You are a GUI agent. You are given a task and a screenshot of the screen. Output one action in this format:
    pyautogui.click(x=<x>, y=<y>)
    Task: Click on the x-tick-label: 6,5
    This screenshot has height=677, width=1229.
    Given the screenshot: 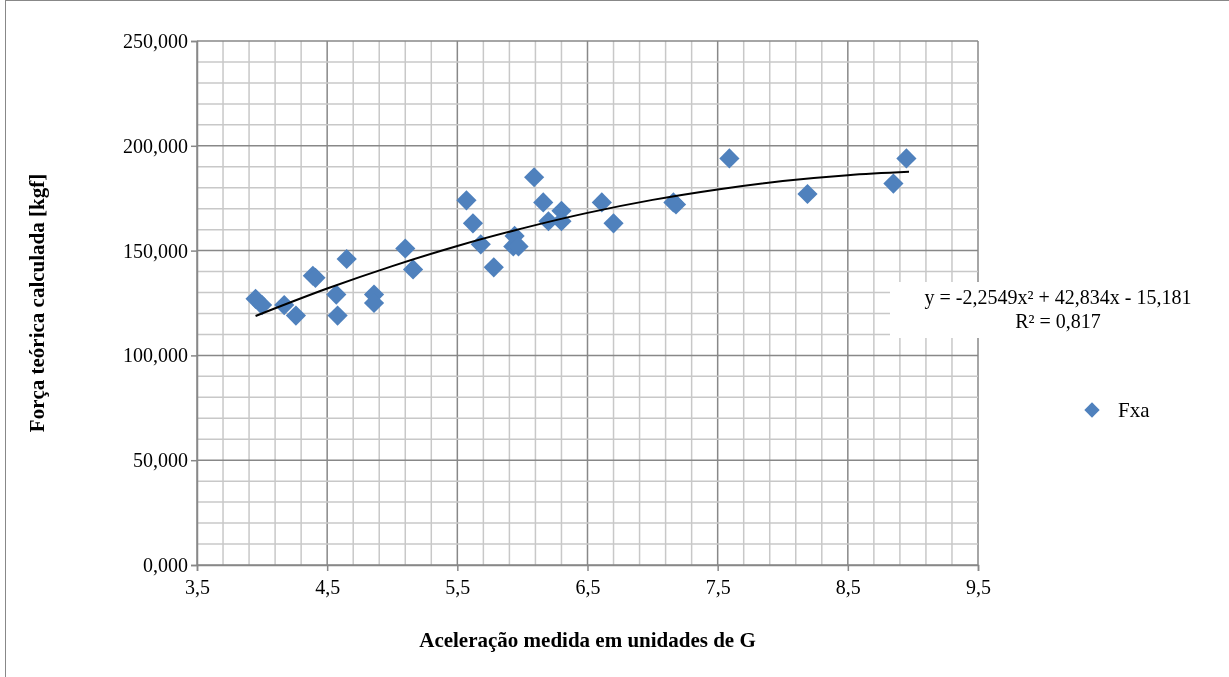 What is the action you would take?
    pyautogui.click(x=588, y=587)
    